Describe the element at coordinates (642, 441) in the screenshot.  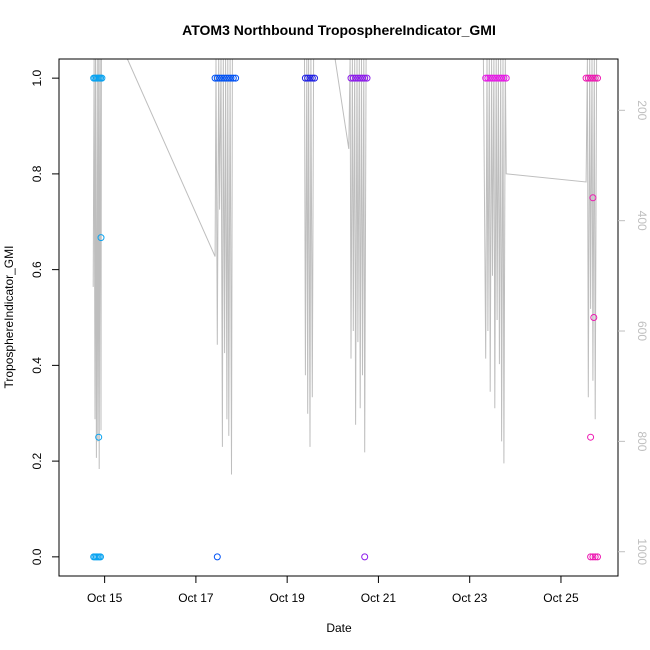
I see `right-tick-label: 800` at that location.